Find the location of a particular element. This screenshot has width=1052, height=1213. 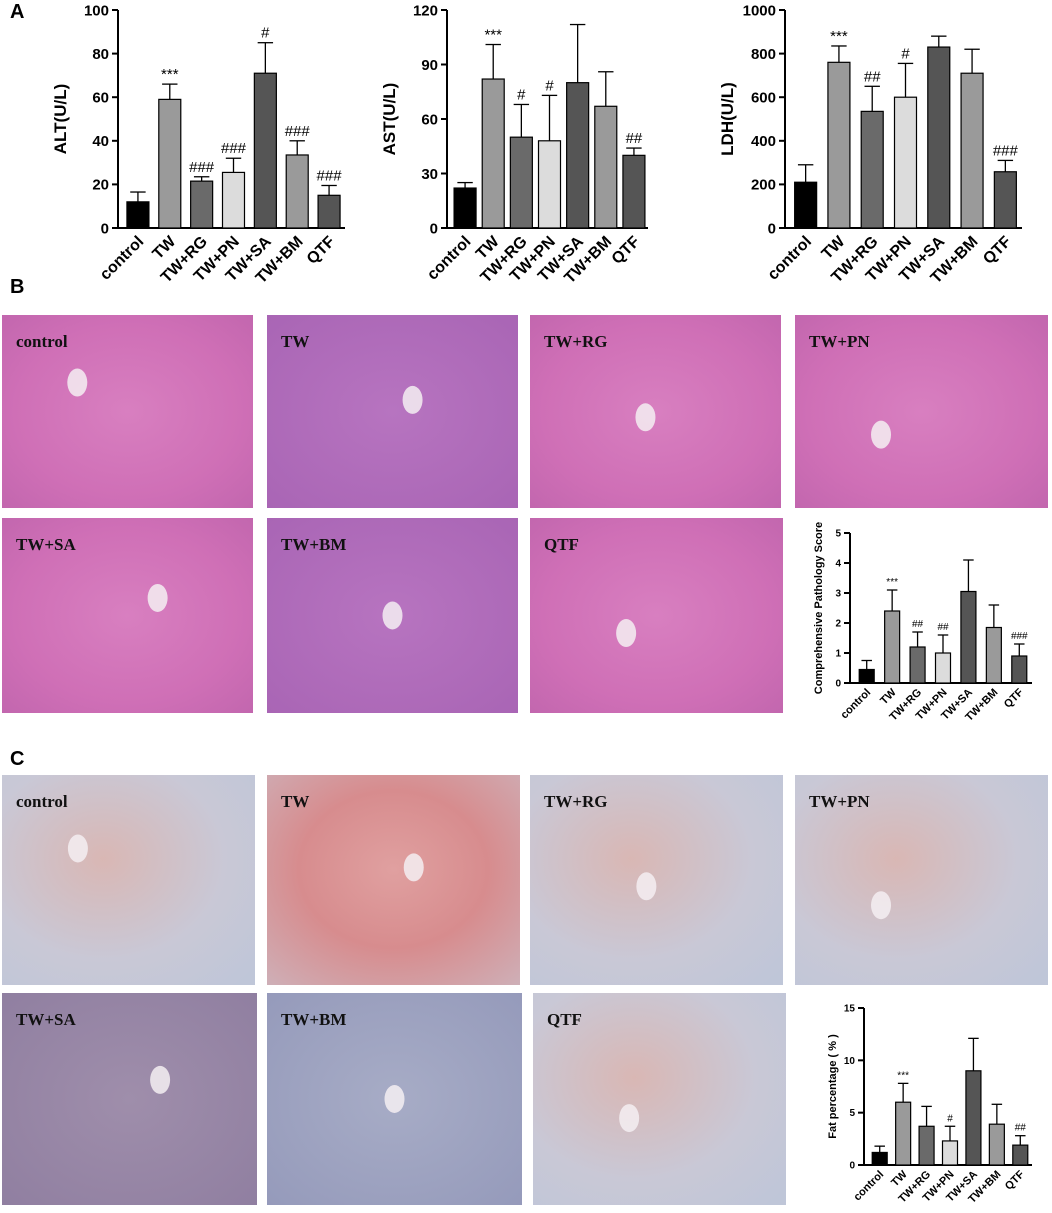

y-tick-label: 1000 is located at coordinates (759, 10).